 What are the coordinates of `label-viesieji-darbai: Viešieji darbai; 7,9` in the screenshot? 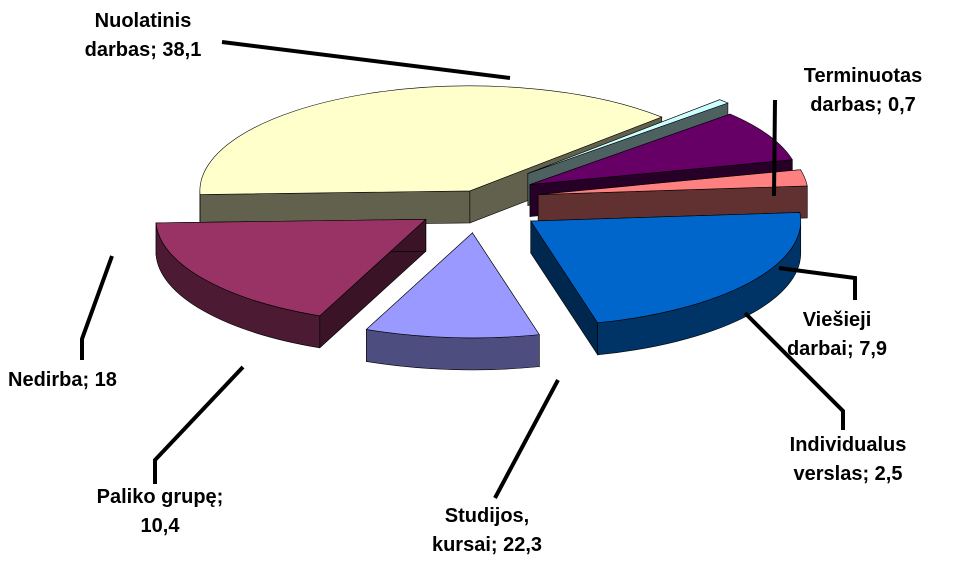 It's located at (837, 334).